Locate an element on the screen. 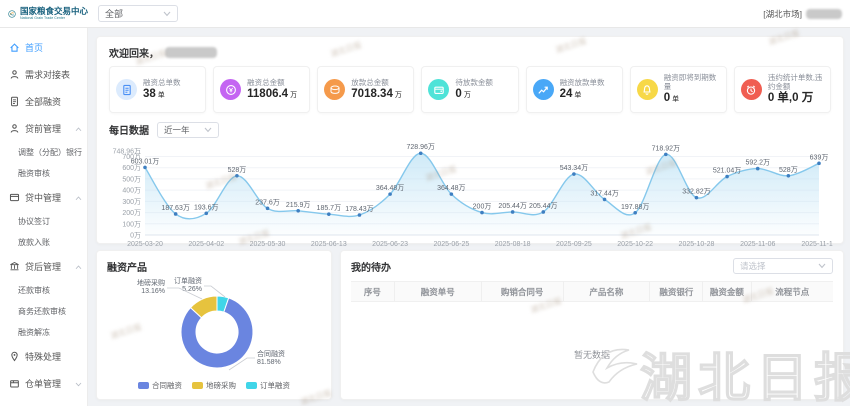 The height and width of the screenshot is (406, 850). svg-text: 13.16% is located at coordinates (153, 291).